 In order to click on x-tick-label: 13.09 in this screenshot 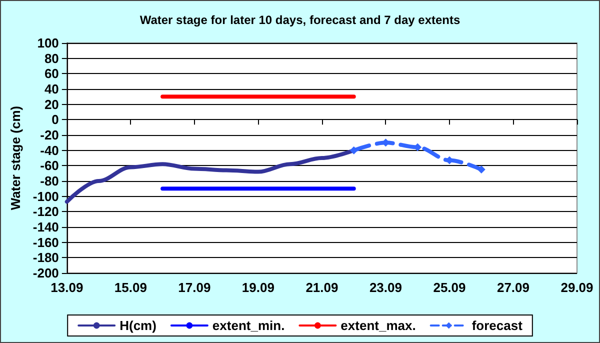, I will do `click(67, 287)`.